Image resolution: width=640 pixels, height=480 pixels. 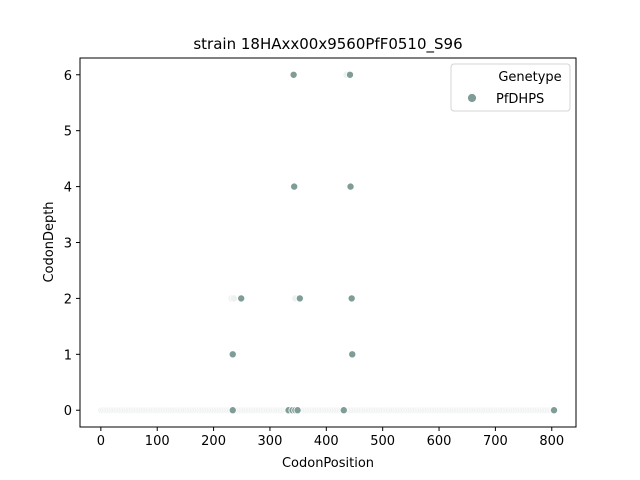 What do you see at coordinates (495, 441) in the screenshot?
I see `x-tick-label: 700` at bounding box center [495, 441].